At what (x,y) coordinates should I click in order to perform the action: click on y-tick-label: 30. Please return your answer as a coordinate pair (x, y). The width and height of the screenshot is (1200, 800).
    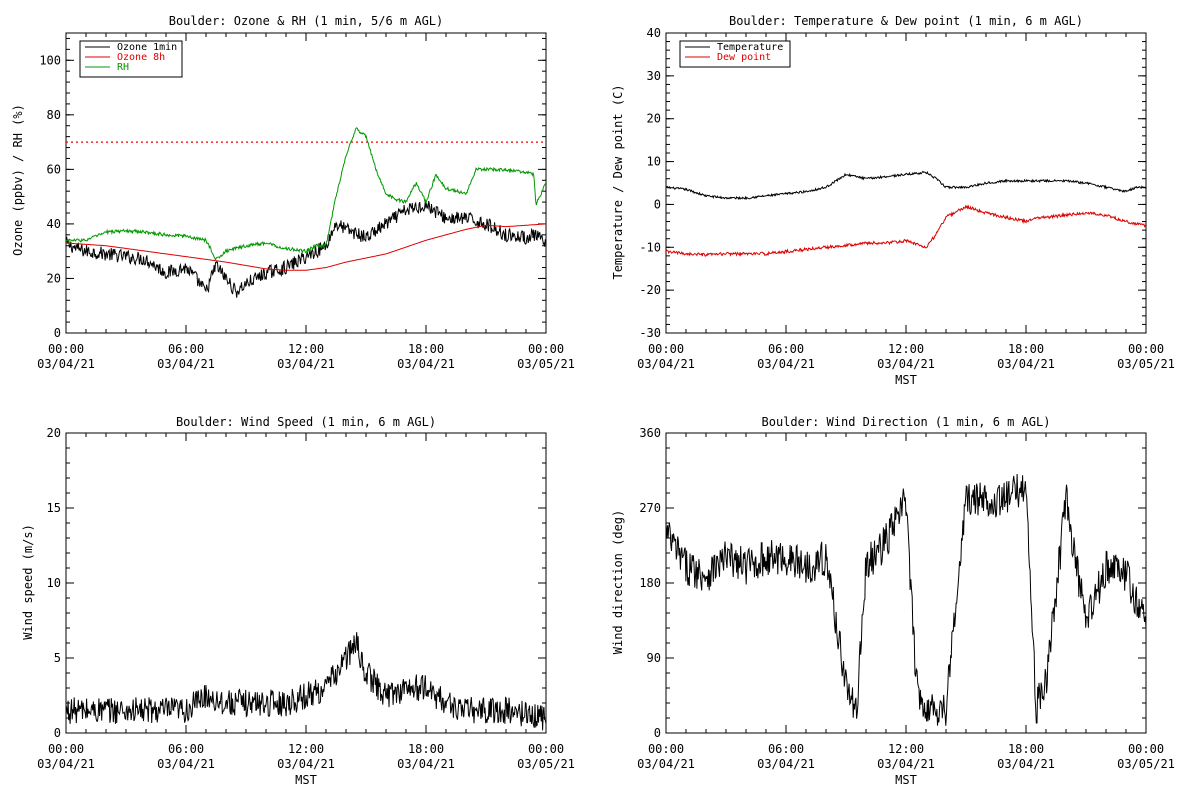
    Looking at the image, I should click on (654, 76).